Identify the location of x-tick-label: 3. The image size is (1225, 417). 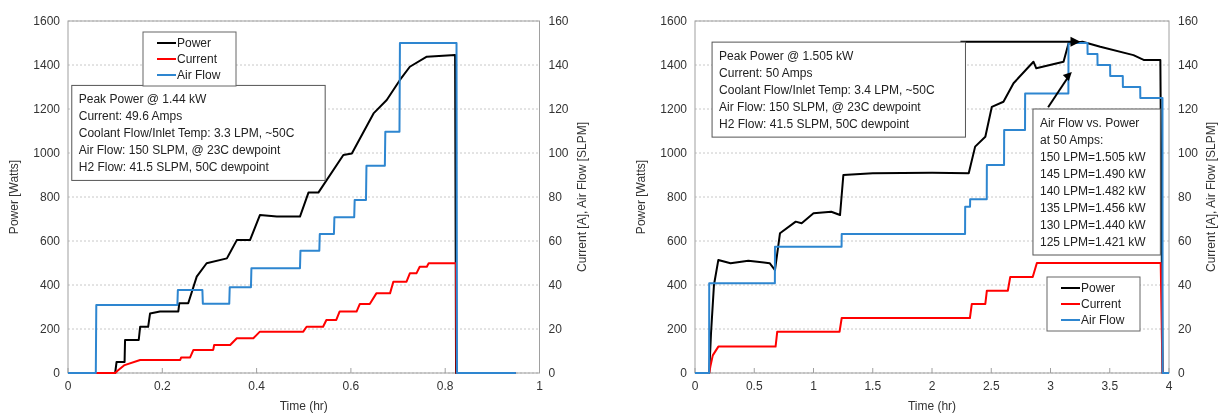
(1051, 386).